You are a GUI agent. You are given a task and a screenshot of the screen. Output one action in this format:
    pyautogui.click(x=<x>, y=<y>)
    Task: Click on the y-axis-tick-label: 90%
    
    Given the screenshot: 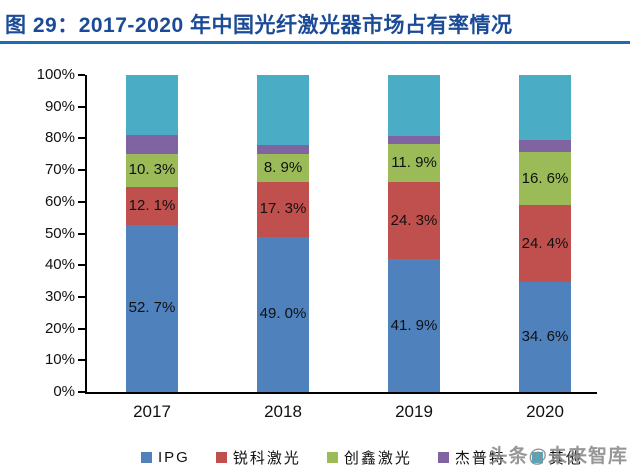 What is the action you would take?
    pyautogui.click(x=59, y=106)
    